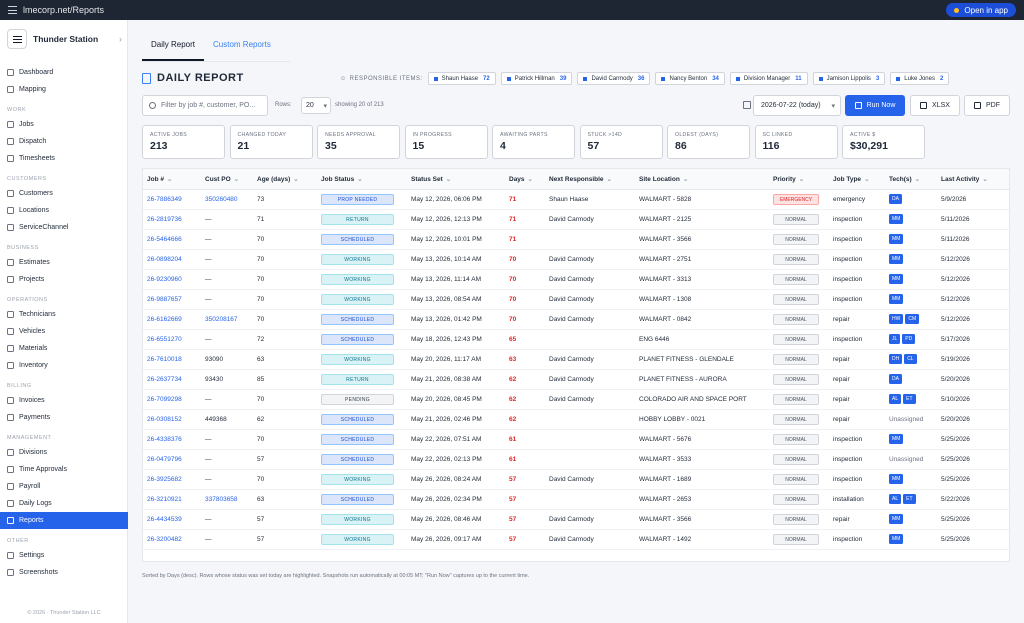 The image size is (1024, 623). What do you see at coordinates (172, 399) in the screenshot?
I see `job-number-link: 26-7099298` at bounding box center [172, 399].